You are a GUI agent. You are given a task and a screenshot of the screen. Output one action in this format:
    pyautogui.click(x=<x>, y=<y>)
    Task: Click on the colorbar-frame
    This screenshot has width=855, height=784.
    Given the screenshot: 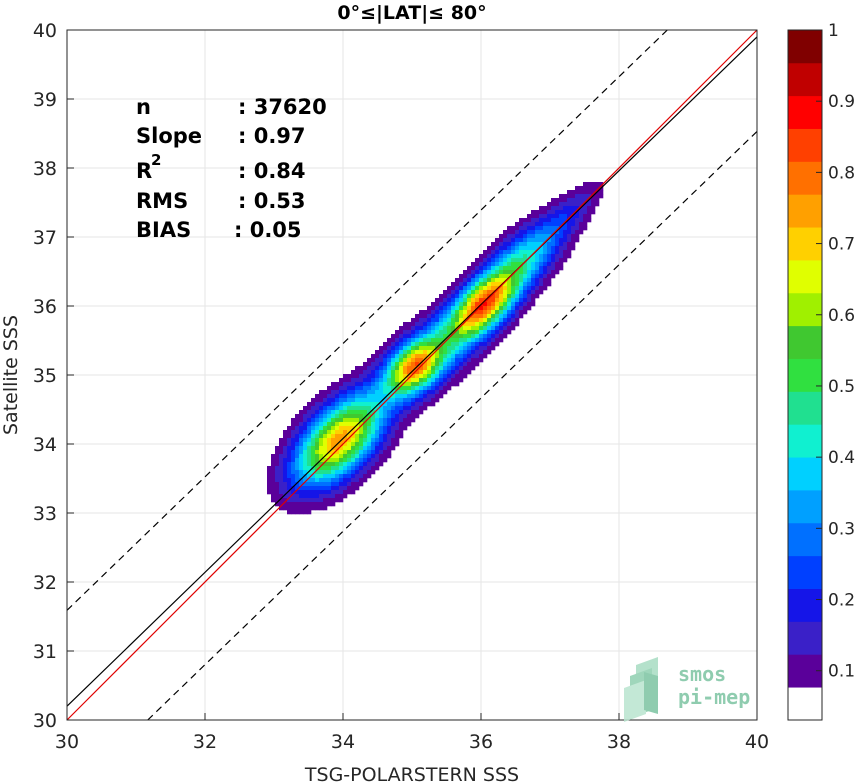 What is the action you would take?
    pyautogui.click(x=805, y=375)
    